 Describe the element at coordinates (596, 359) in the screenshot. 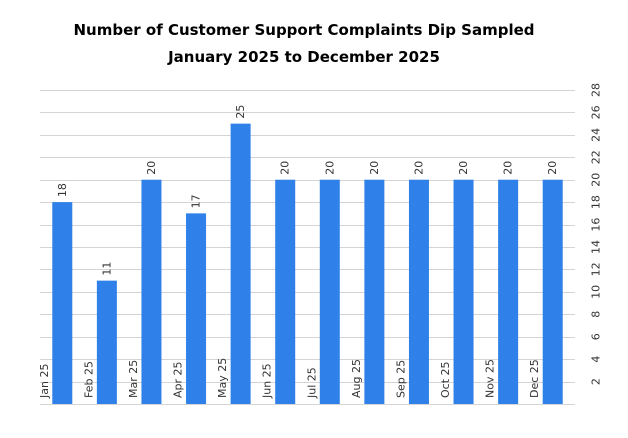

I see `y-tick-label: 4` at that location.